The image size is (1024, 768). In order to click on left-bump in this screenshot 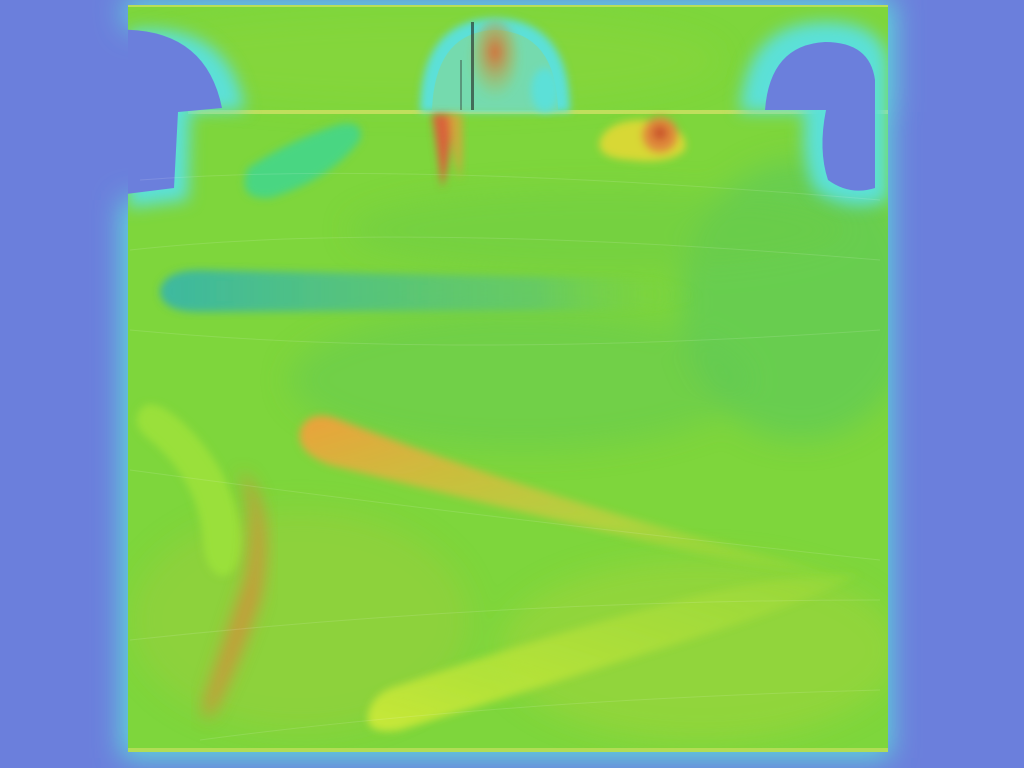, I will do `click(186, 118)`.